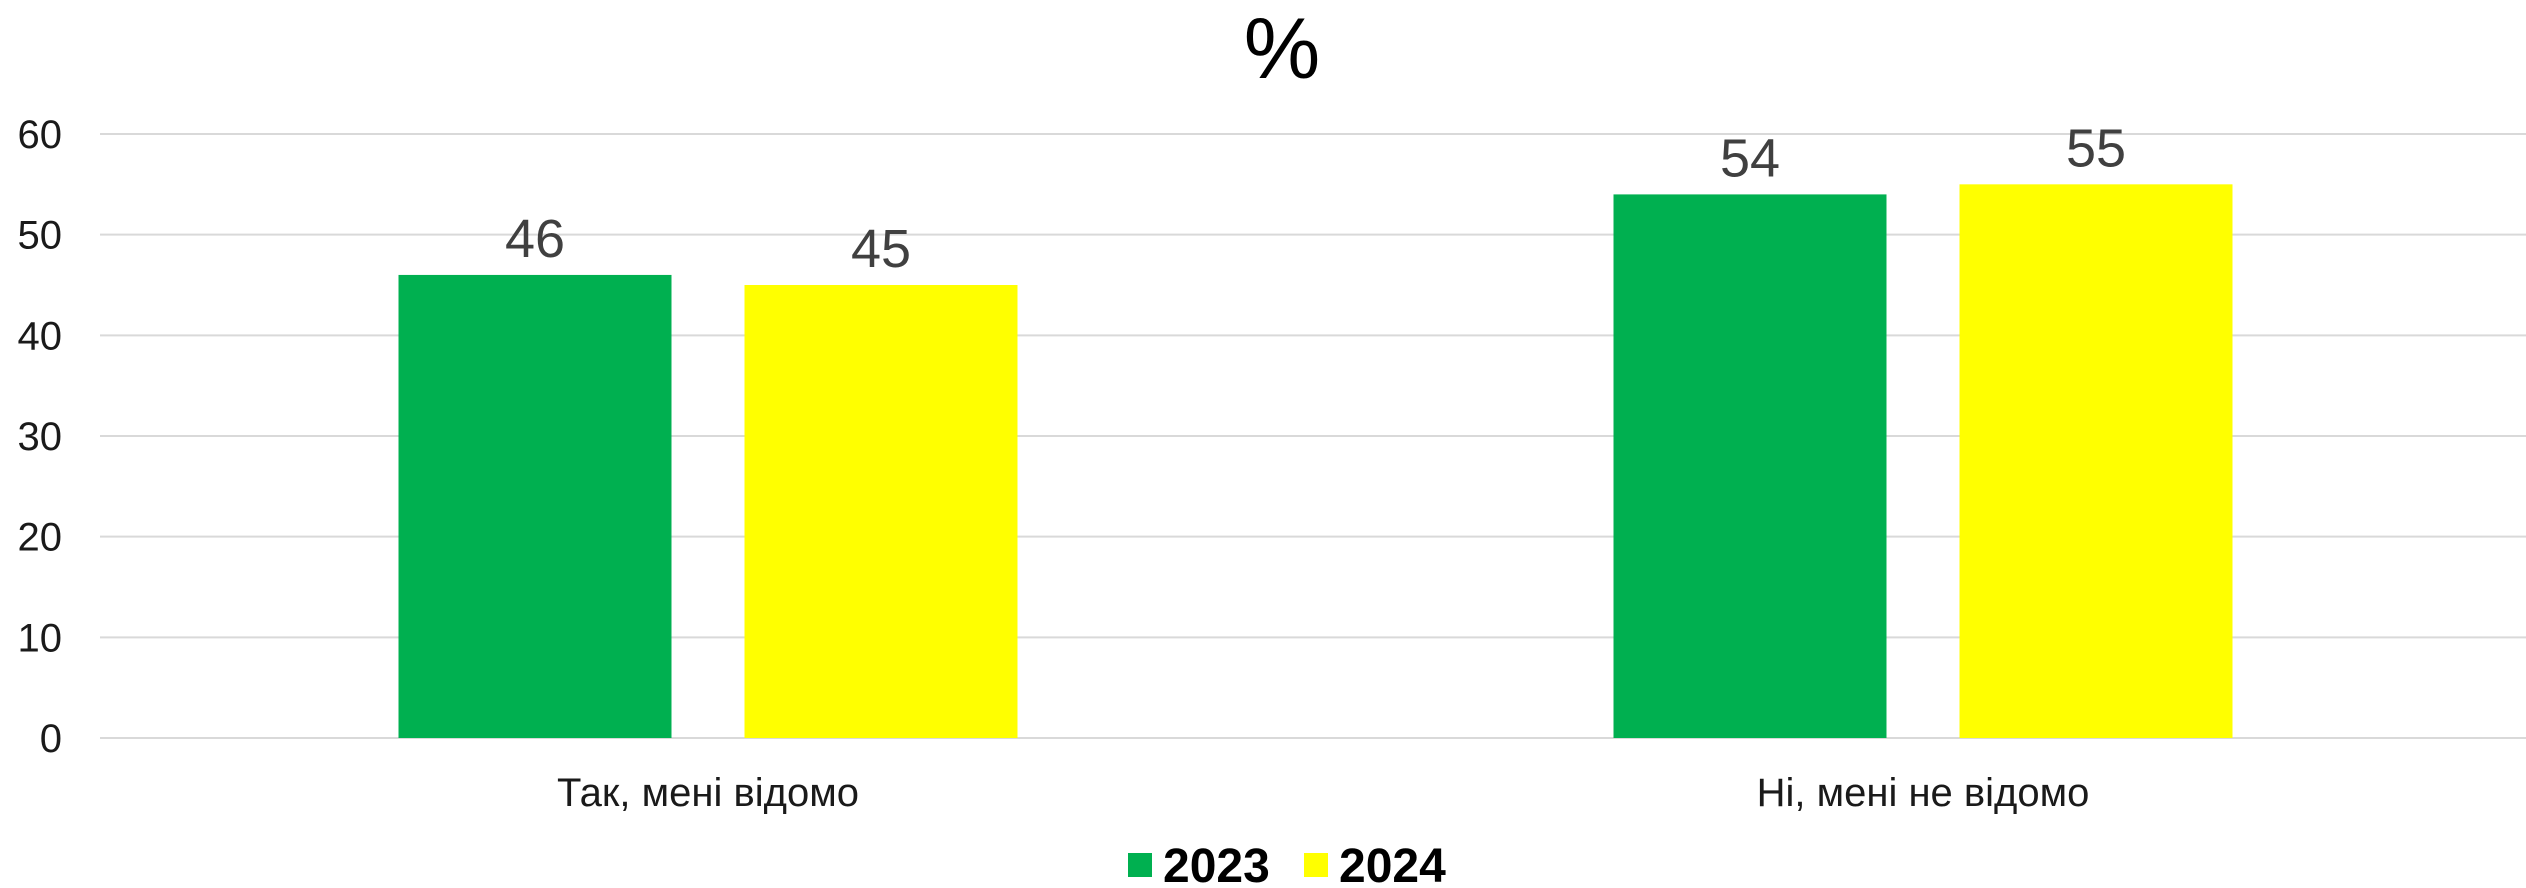 The image size is (2526, 888). Describe the element at coordinates (1315, 198) in the screenshot. I see `data-labels: 46 45 54 55` at that location.